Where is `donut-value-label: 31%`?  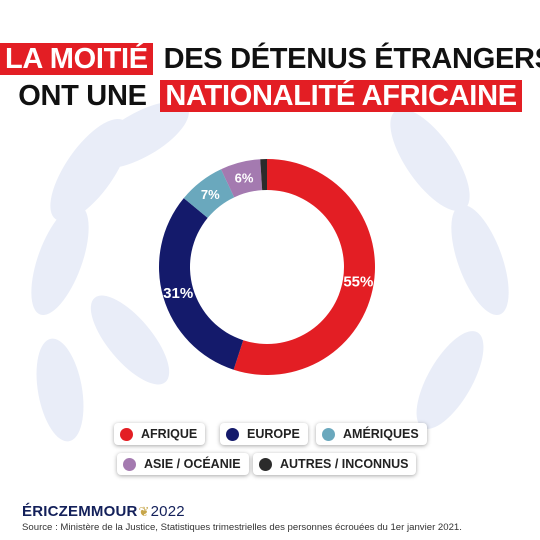
donut-value-label: 31% is located at coordinates (178, 293).